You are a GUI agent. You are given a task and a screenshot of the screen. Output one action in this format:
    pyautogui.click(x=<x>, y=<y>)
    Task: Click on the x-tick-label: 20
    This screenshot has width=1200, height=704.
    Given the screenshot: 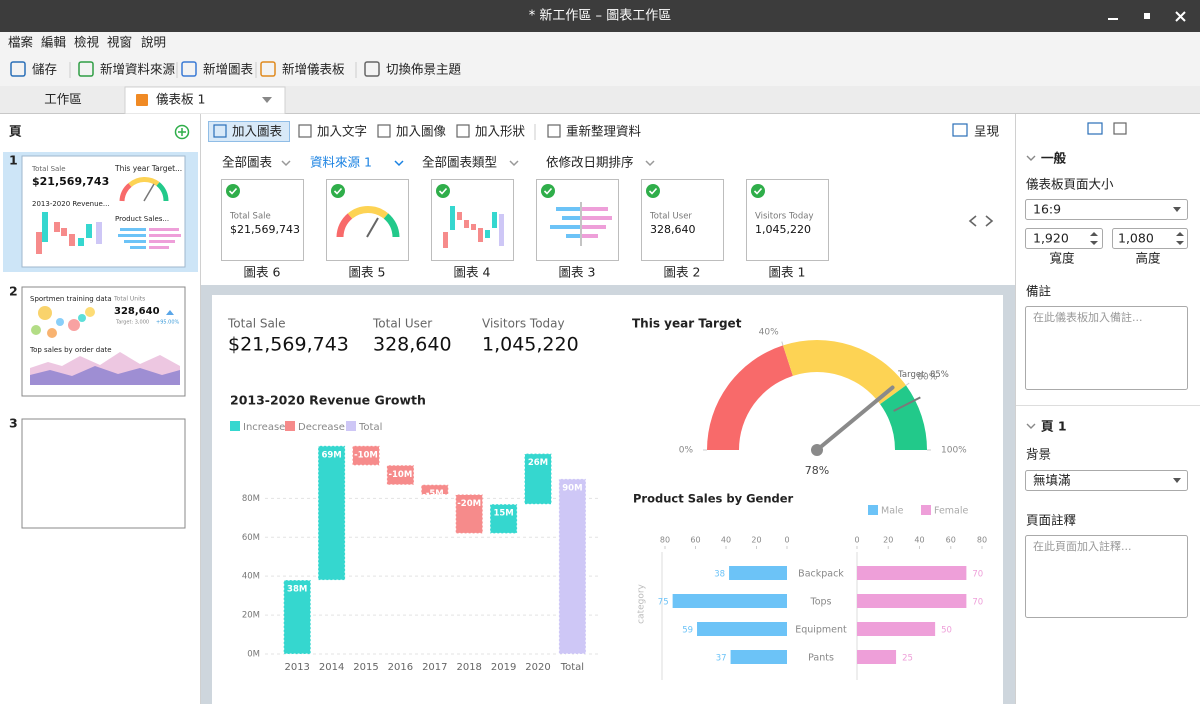 What is the action you would take?
    pyautogui.click(x=888, y=540)
    